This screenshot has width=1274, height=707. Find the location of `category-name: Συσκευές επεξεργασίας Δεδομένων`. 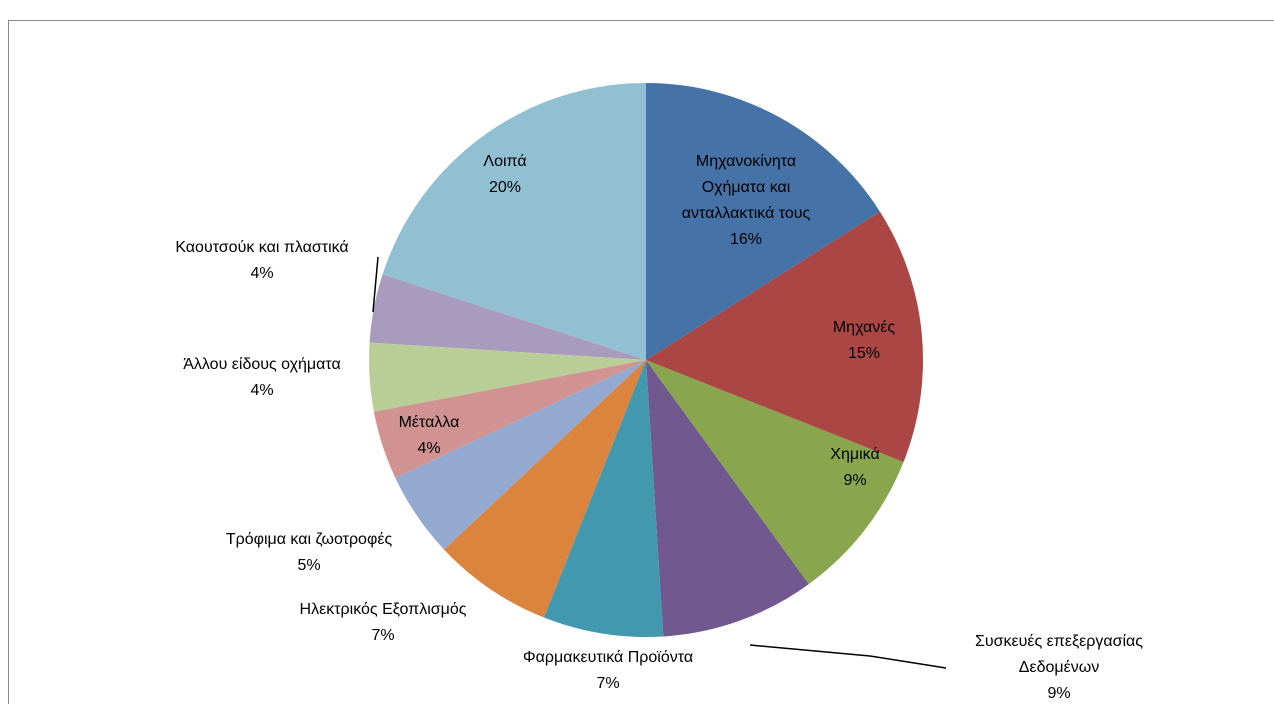

category-name: Συσκευές επεξεργασίας Δεδομένων is located at coordinates (1059, 655).